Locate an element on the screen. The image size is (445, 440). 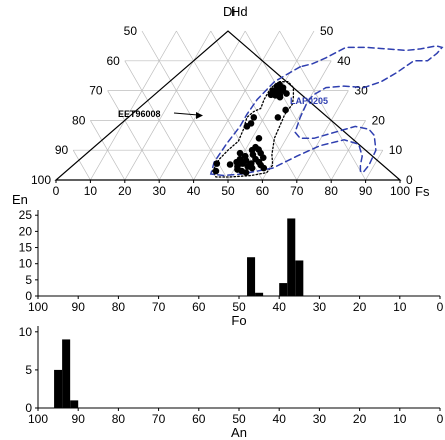
apex-label-di: Di is located at coordinates (229, 11).